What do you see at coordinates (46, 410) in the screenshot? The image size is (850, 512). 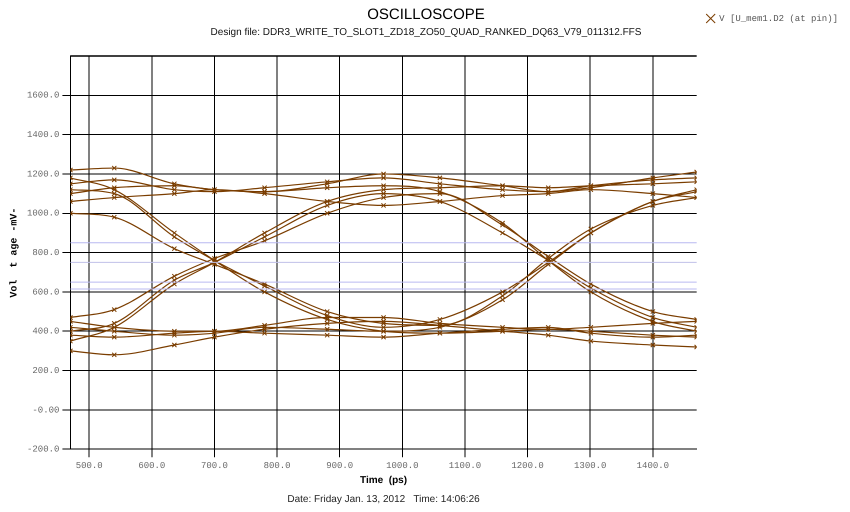 I see `y-tick-label: -0.00` at bounding box center [46, 410].